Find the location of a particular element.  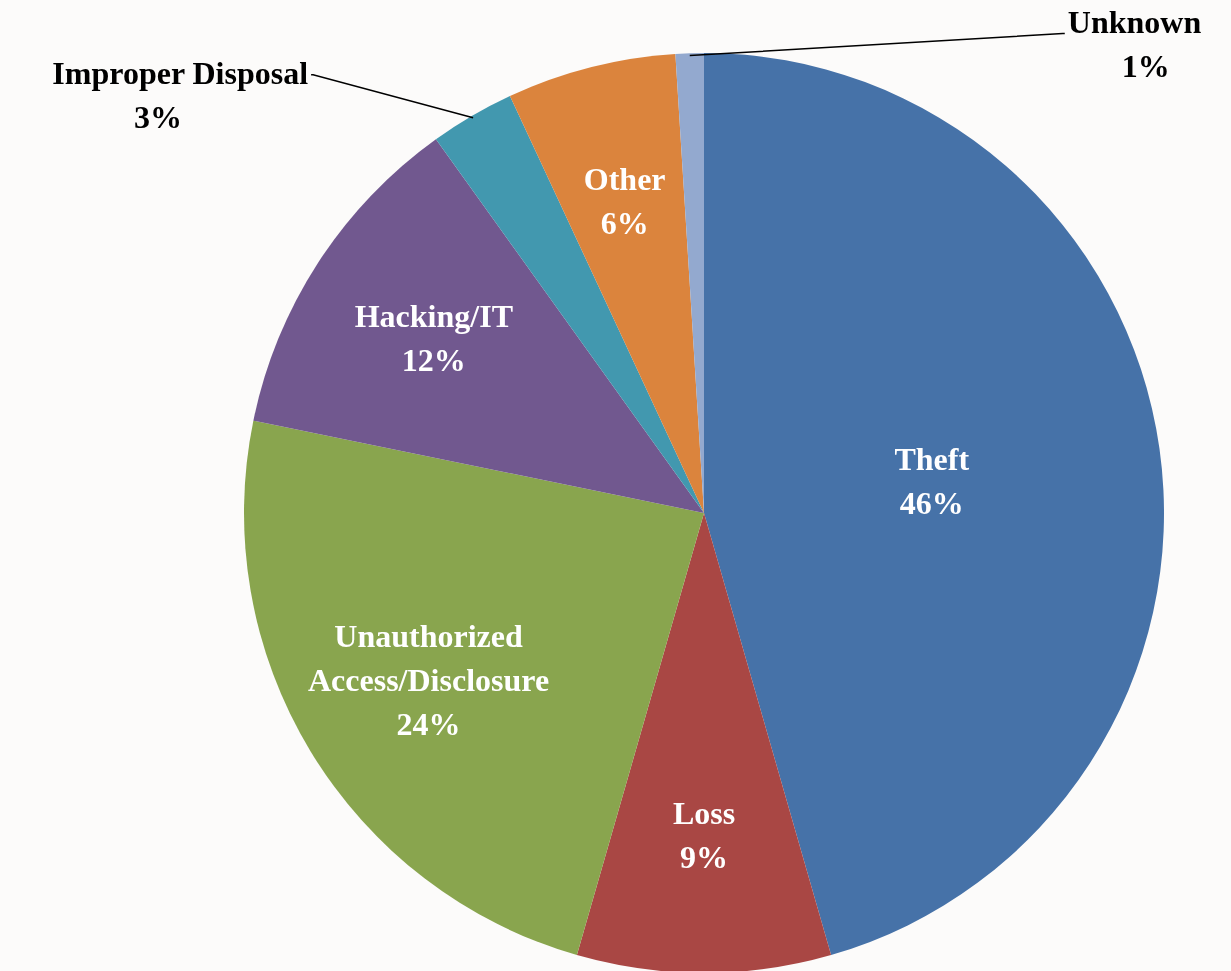

slice-label: Improper Disposal is located at coordinates (180, 72).